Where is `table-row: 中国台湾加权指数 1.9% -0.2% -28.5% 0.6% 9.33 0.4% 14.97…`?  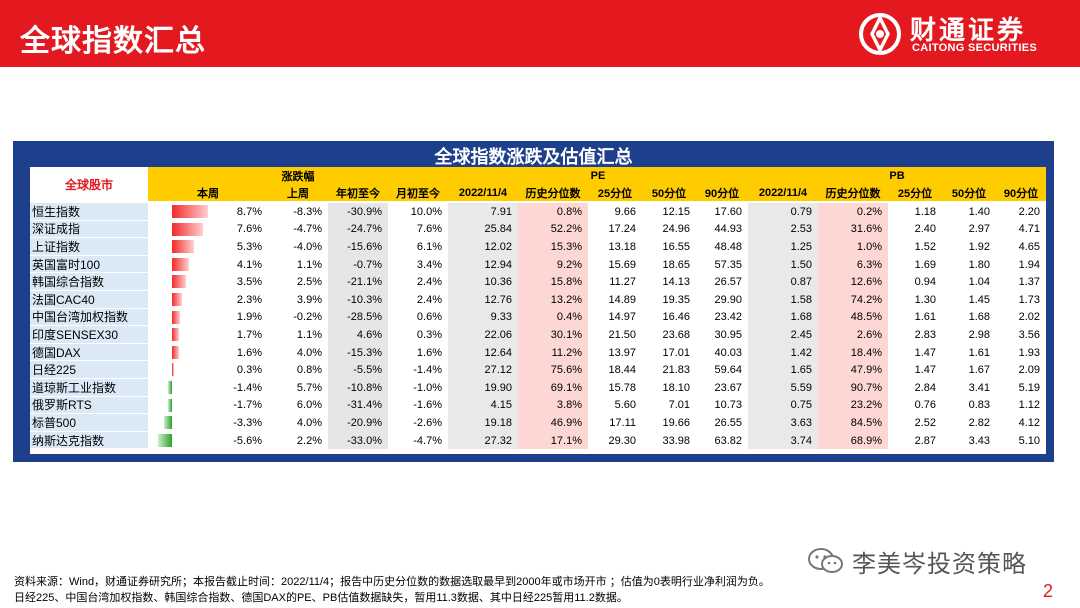
table-row: 中国台湾加权指数 1.9% -0.2% -28.5% 0.6% 9.33 0.4% 14.97… is located at coordinates (538, 317).